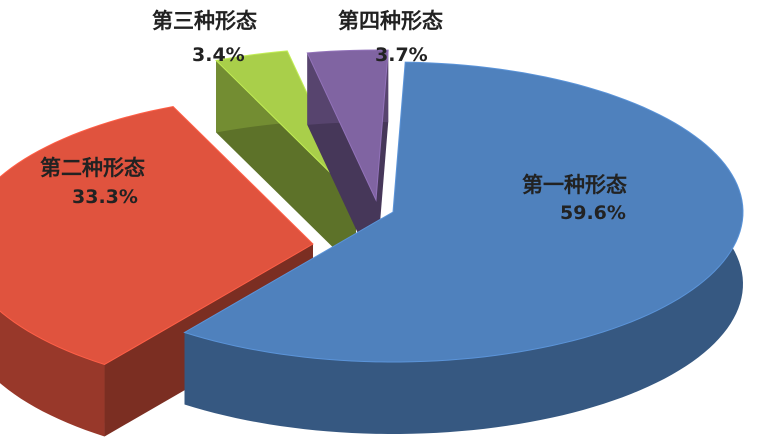  What do you see at coordinates (390, 21) in the screenshot?
I see `slice-label-4: 第四种形态` at bounding box center [390, 21].